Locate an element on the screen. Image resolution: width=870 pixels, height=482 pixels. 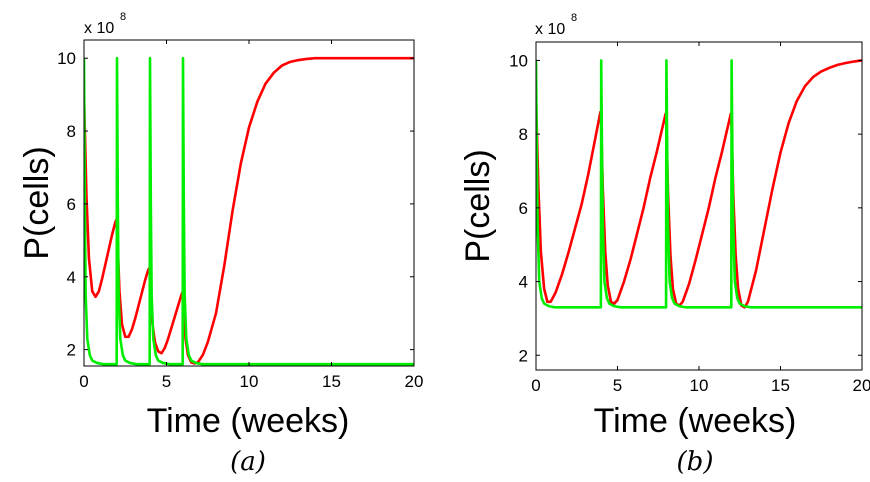
y-multiplier-exp-b: 8 is located at coordinates (574, 18).